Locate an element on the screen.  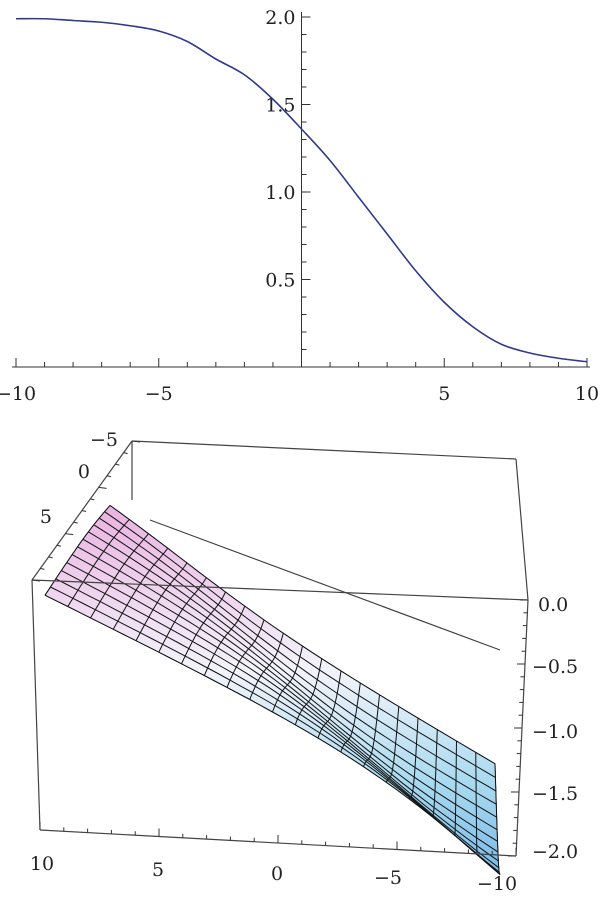
surface-y-tick-label: 5 is located at coordinates (46, 517).